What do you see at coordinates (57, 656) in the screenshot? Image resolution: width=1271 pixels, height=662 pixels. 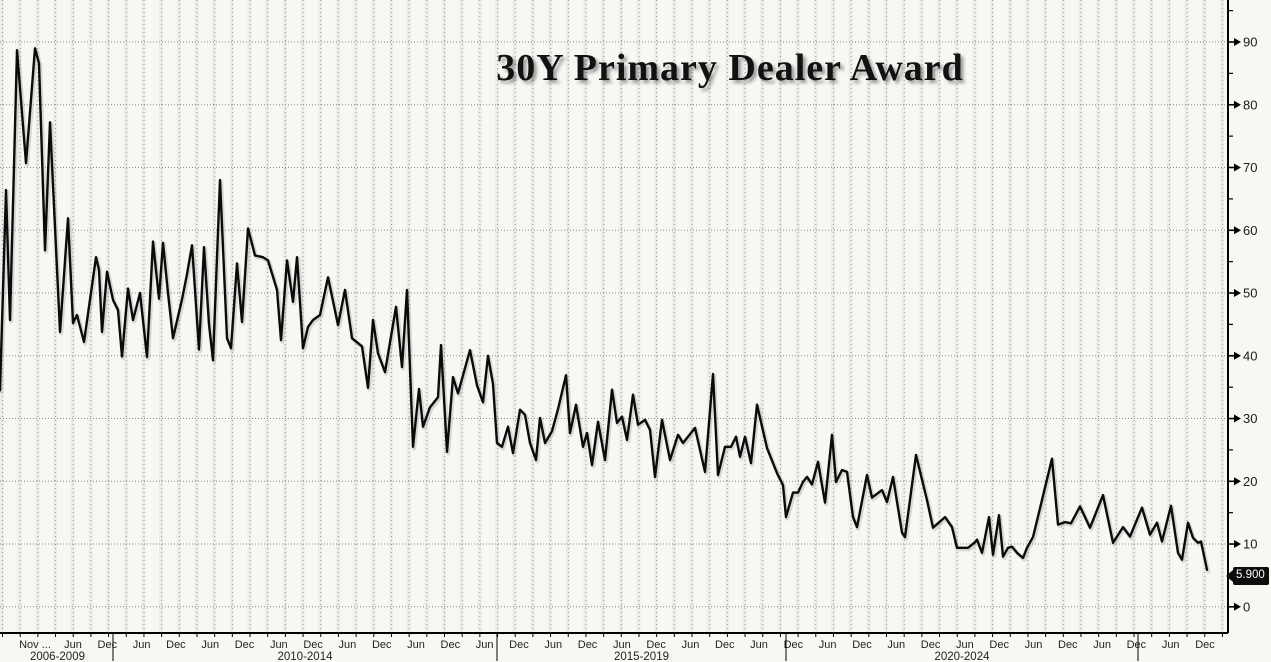 I see `year-group-label: 2006-2009` at bounding box center [57, 656].